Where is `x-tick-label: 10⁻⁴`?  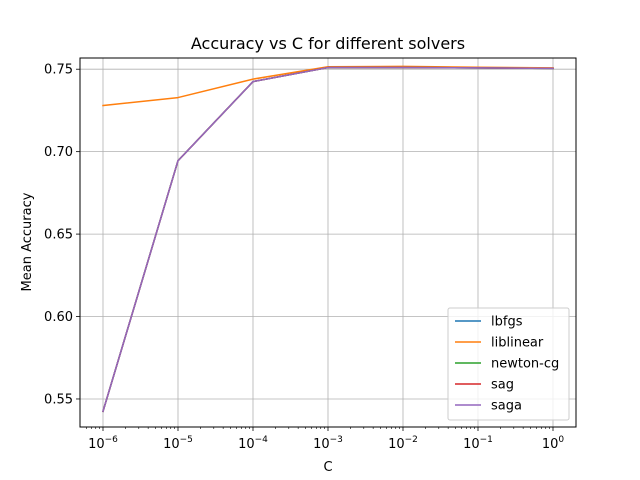
x-tick-label: 10⁻⁴ is located at coordinates (253, 443).